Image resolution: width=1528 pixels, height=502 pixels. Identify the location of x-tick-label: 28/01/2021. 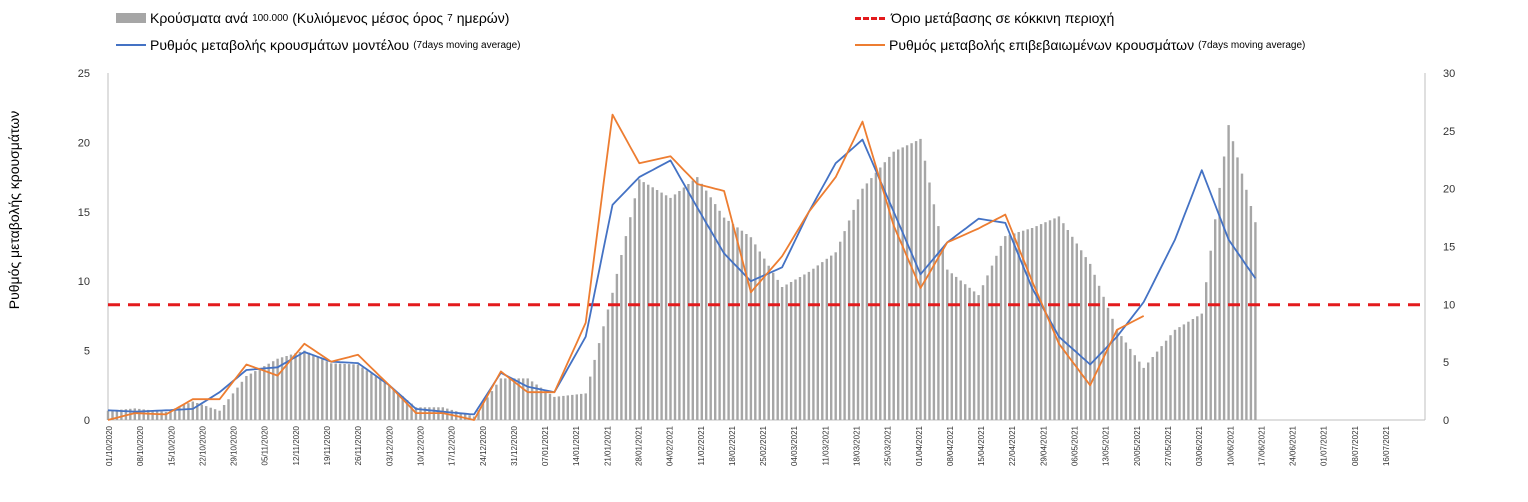
(638, 445).